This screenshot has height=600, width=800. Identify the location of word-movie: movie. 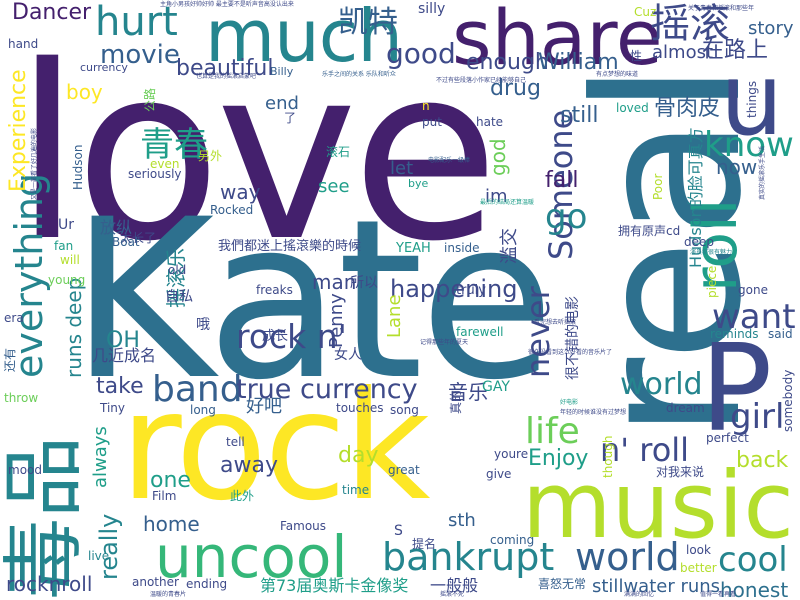
(140, 55).